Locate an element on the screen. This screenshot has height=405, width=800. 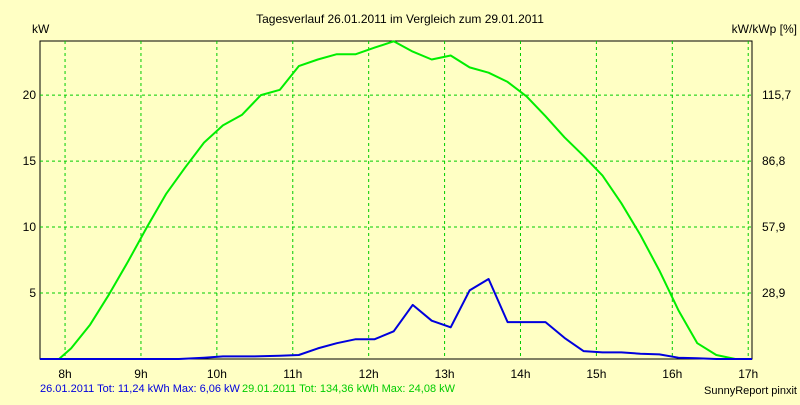
credit-text: SunnyReport pinxit is located at coordinates (750, 391).